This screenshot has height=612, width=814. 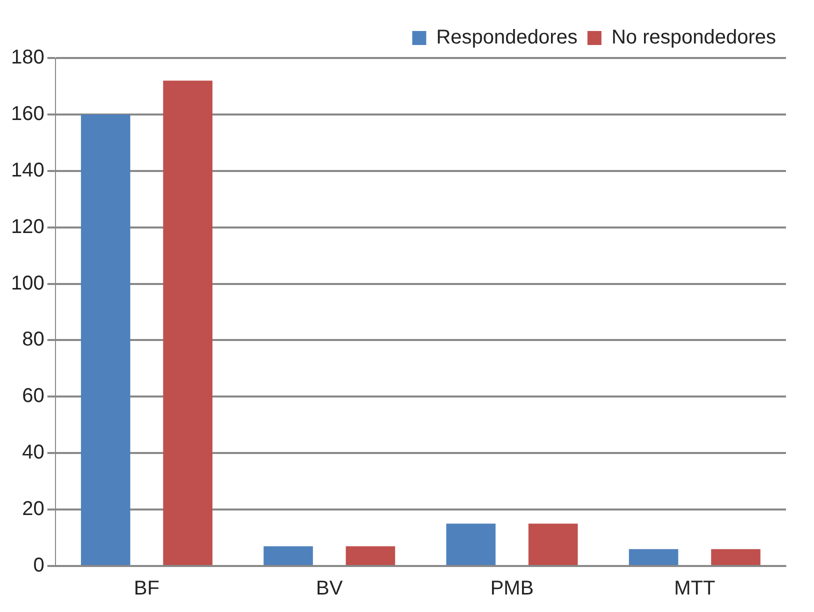 What do you see at coordinates (27, 113) in the screenshot?
I see `y-tick-label: 160` at bounding box center [27, 113].